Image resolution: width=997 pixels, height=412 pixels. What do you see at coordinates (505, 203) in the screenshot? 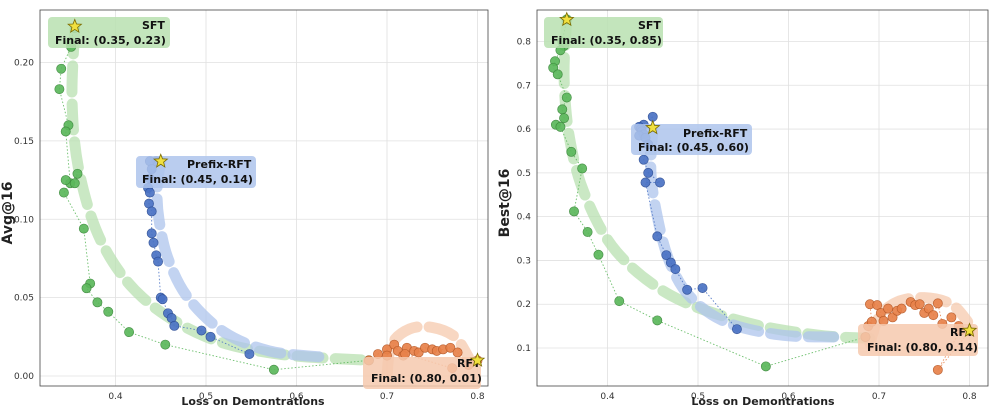
I see `y-axis-label: Best@16` at bounding box center [505, 203].